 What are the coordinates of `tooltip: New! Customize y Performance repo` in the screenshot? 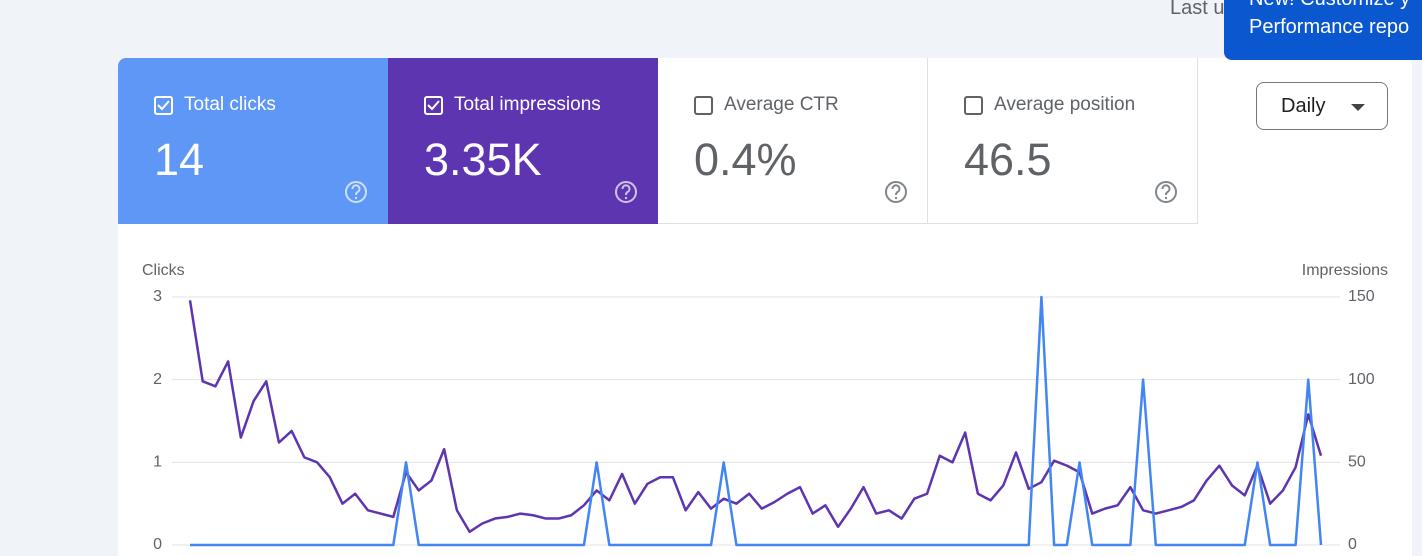 It's located at (1323, 30).